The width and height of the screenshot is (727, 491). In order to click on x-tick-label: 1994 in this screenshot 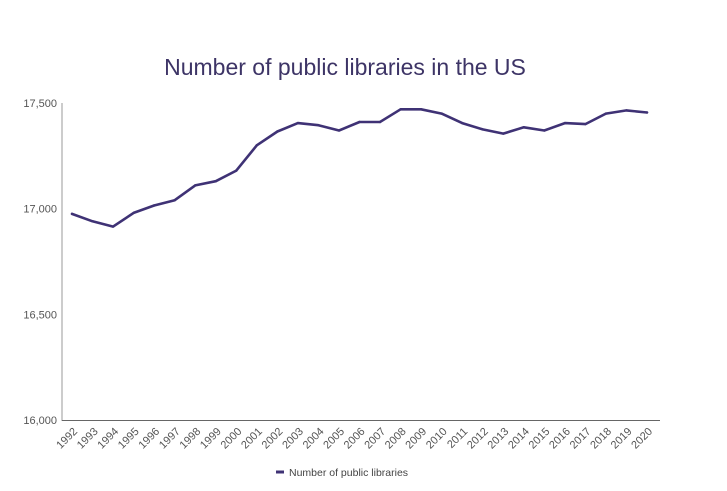, I will do `click(108, 439)`.